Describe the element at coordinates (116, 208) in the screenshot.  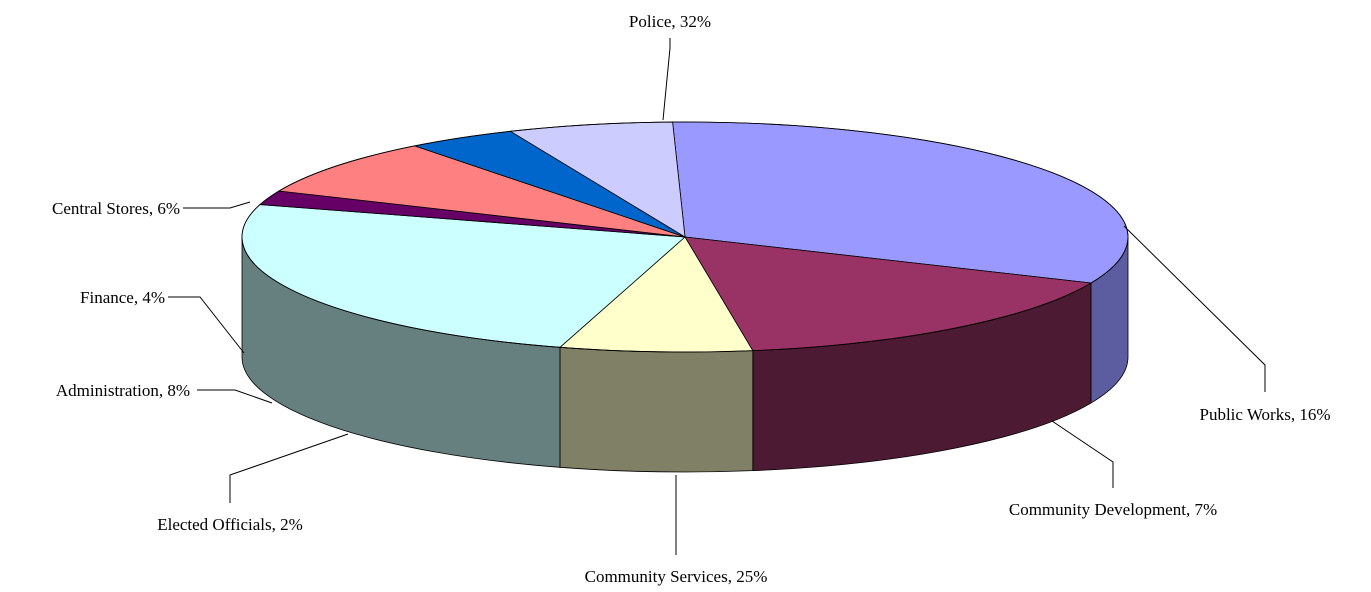
I see `data-label-central-stores: Central Stores, 6%` at that location.